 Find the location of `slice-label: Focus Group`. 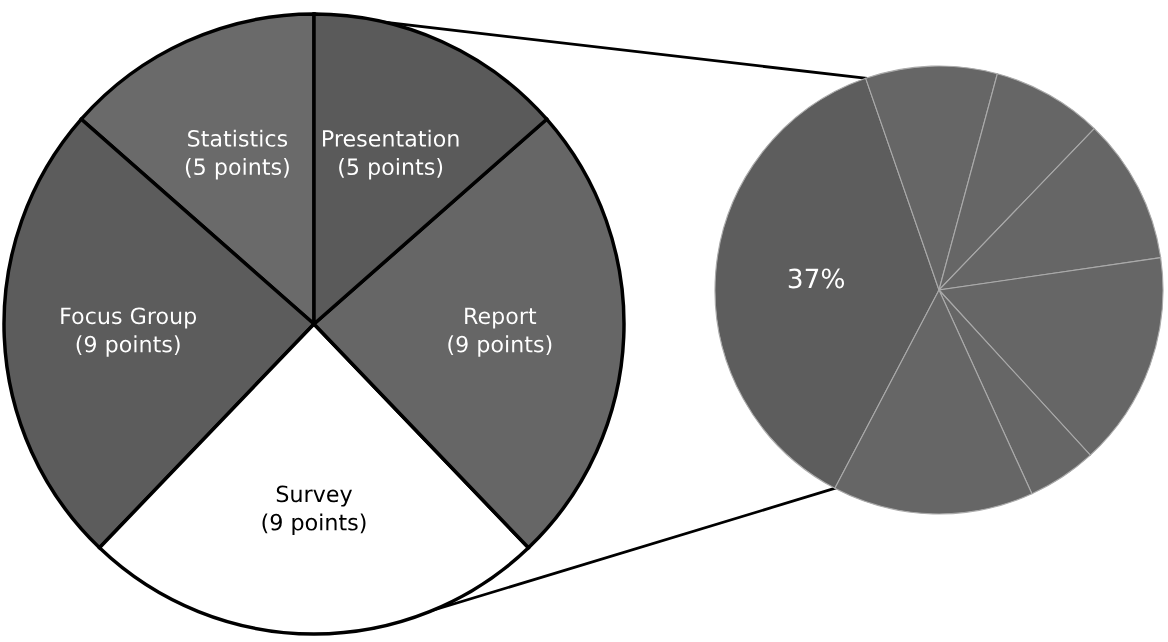

slice-label: Focus Group is located at coordinates (129, 318).